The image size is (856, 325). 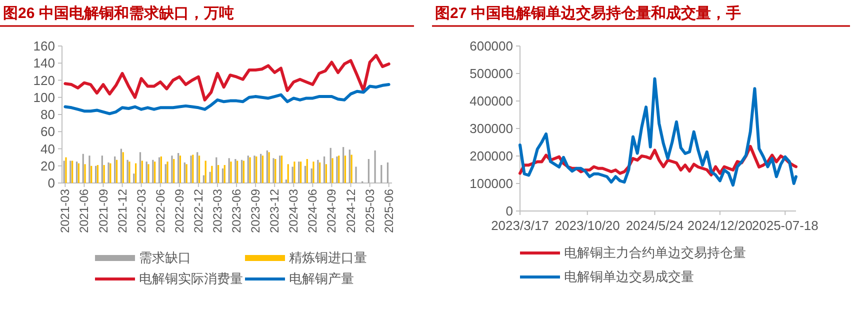 What do you see at coordinates (588, 13) in the screenshot?
I see `chart-title: 图27 中国电解铜单边交易持仓量和成交量，手` at bounding box center [588, 13].